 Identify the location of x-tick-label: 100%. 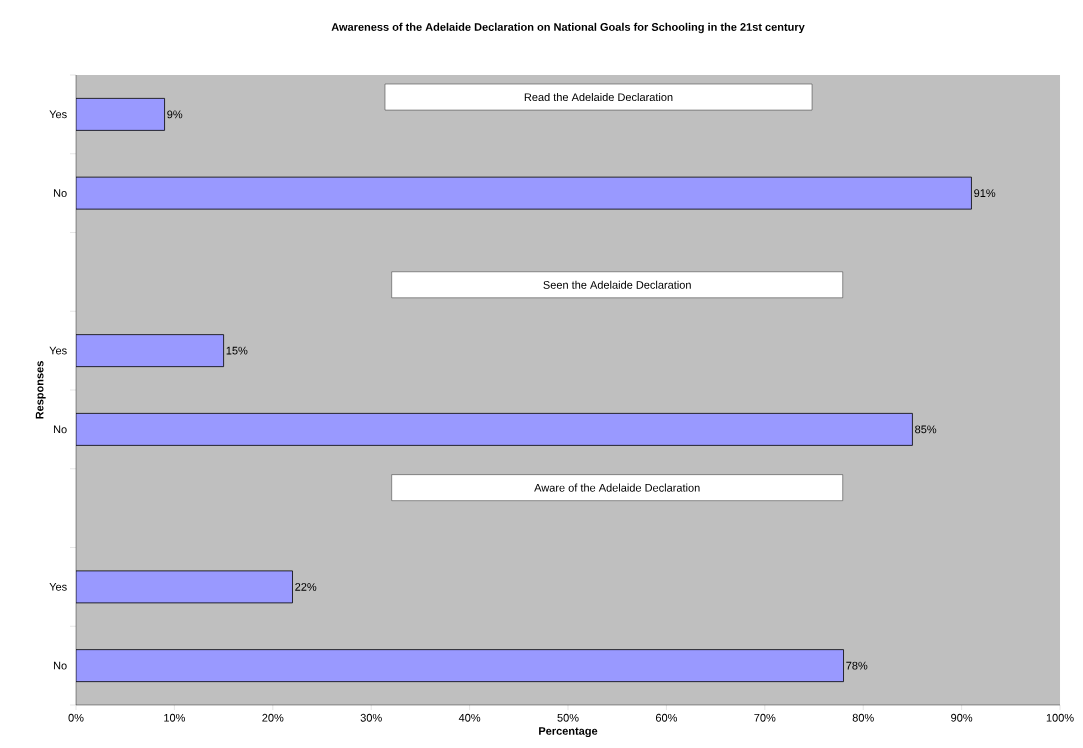
(1060, 717).